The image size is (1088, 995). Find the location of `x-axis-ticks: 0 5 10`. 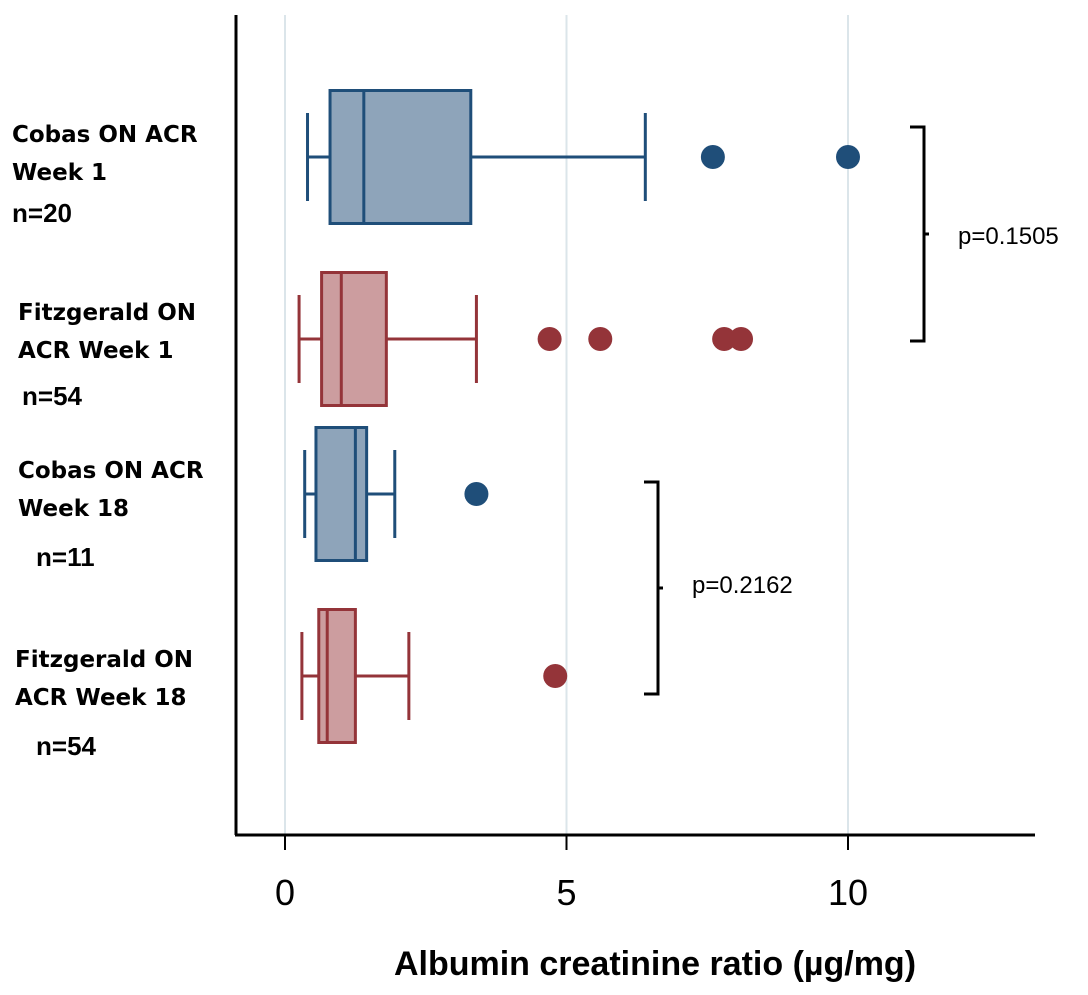

x-axis-ticks: 0 5 10 is located at coordinates (571, 874).